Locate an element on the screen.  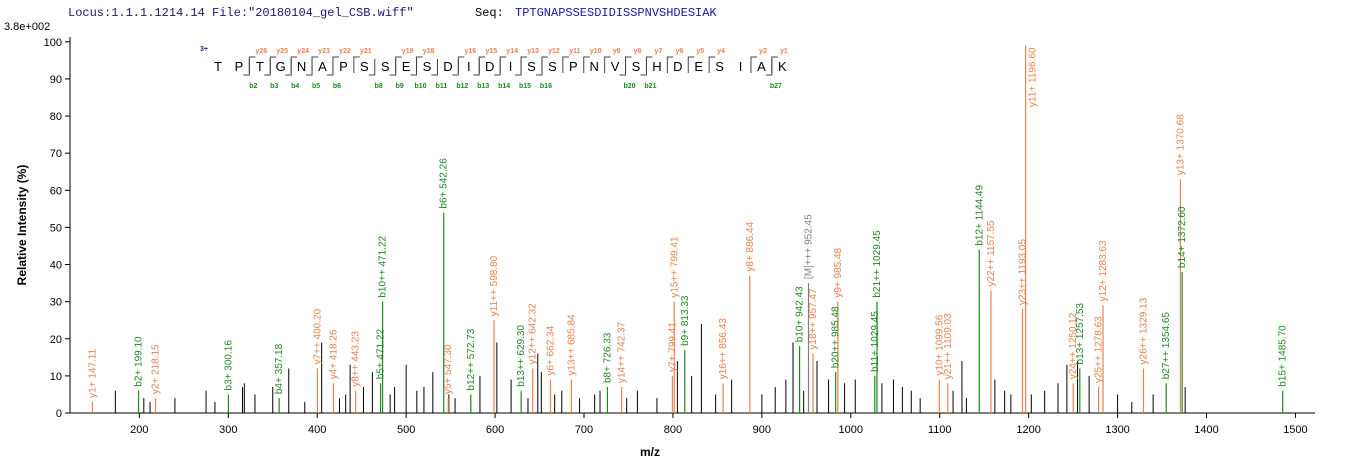
peak-label: y10+ 1099.56 is located at coordinates (939, 344).